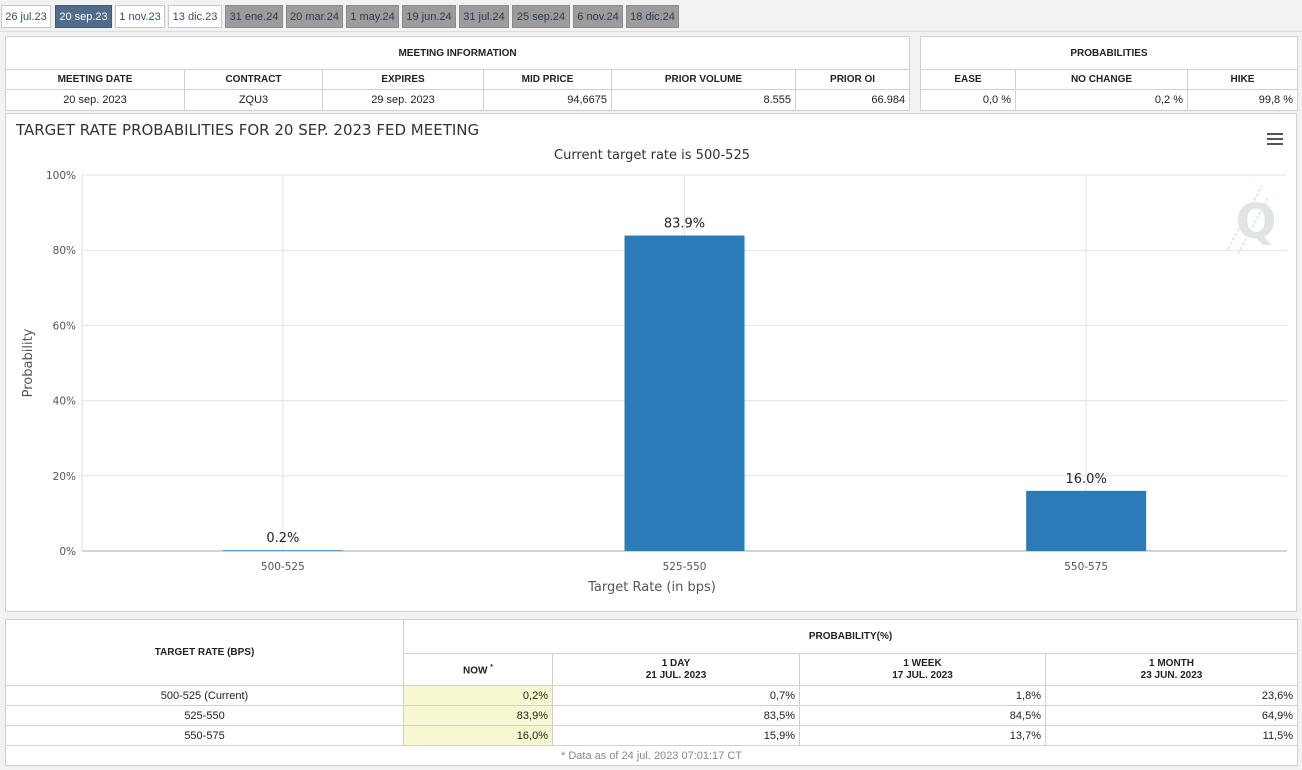 The image size is (1302, 770). I want to click on header-ease: EASE, so click(968, 79).